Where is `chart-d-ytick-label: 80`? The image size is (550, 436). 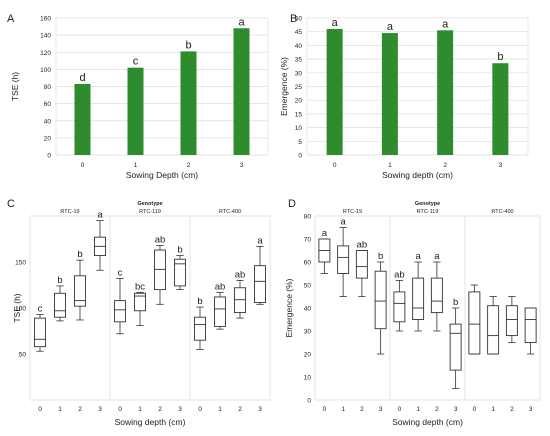 chart-d-ytick-label: 80 is located at coordinates (308, 217).